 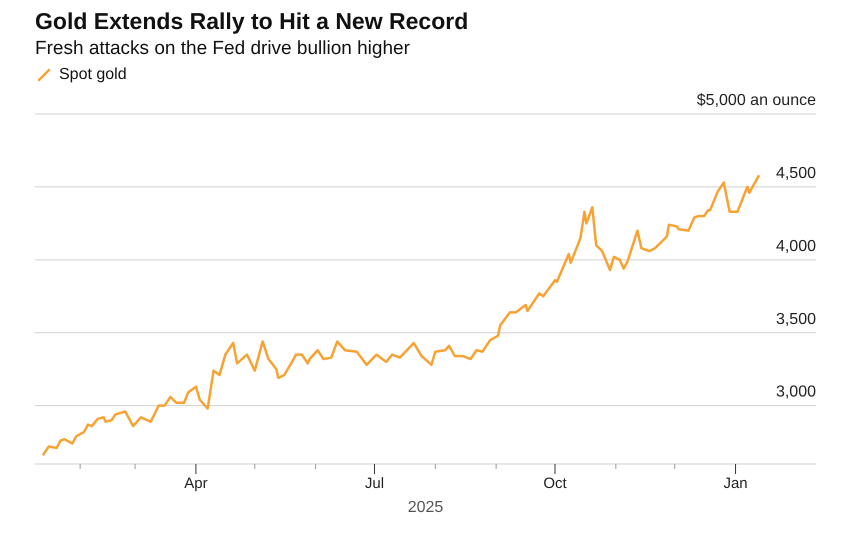 What do you see at coordinates (252, 21) in the screenshot?
I see `chart-title: Gold Extends Rally to Hit a New Record` at bounding box center [252, 21].